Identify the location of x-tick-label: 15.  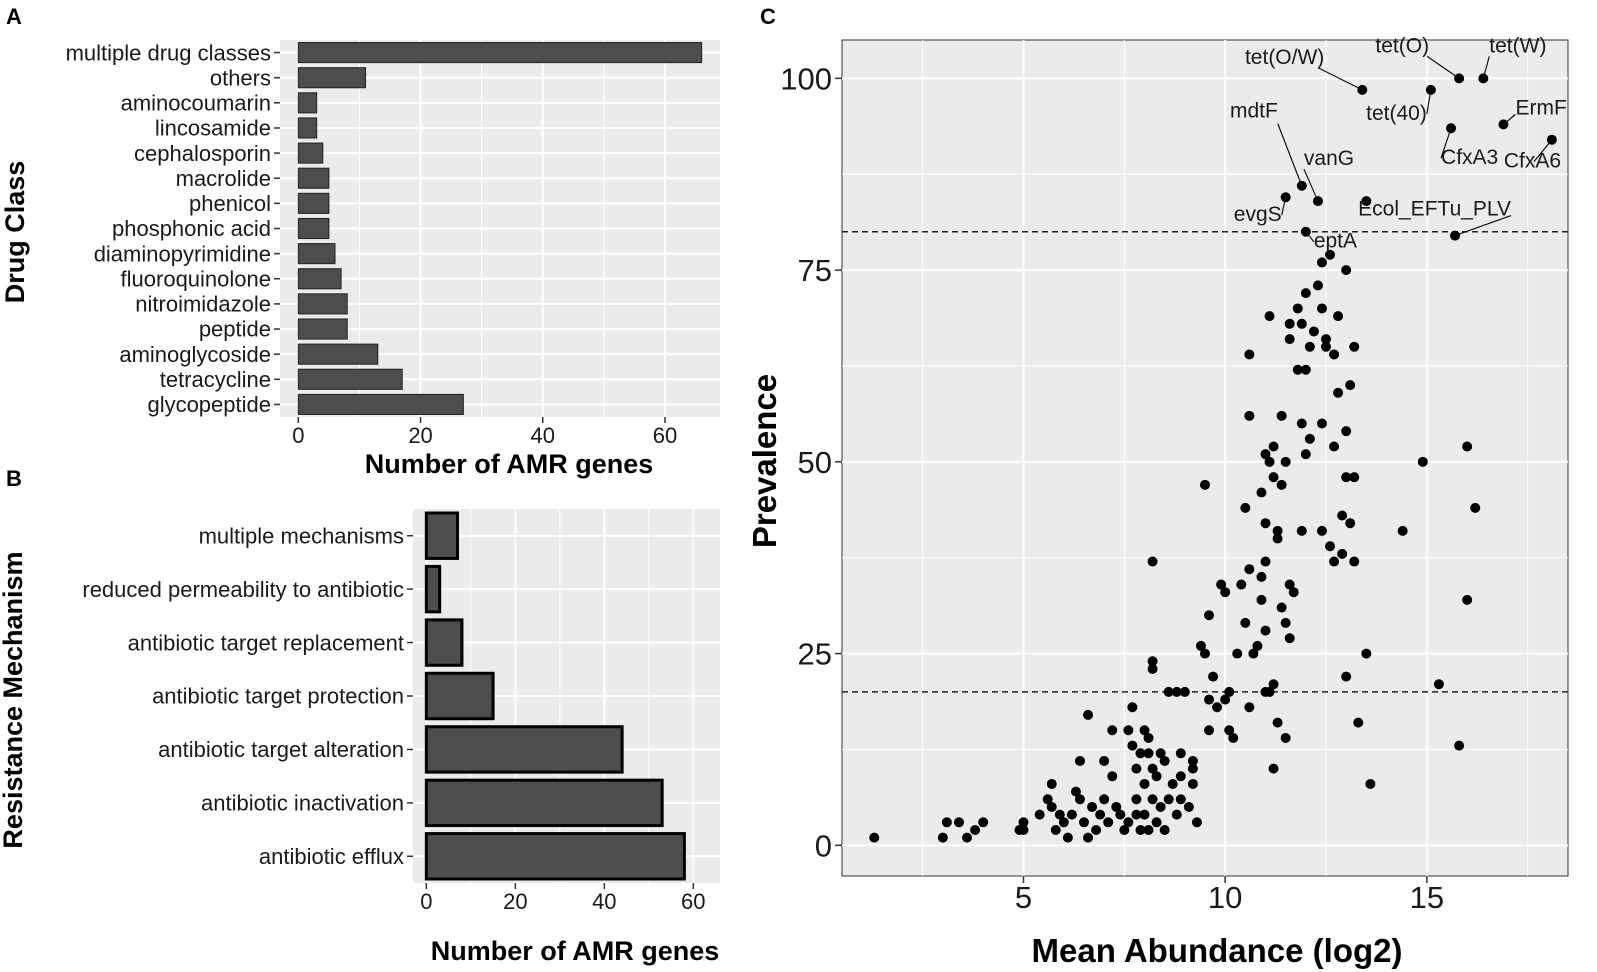
(1427, 897).